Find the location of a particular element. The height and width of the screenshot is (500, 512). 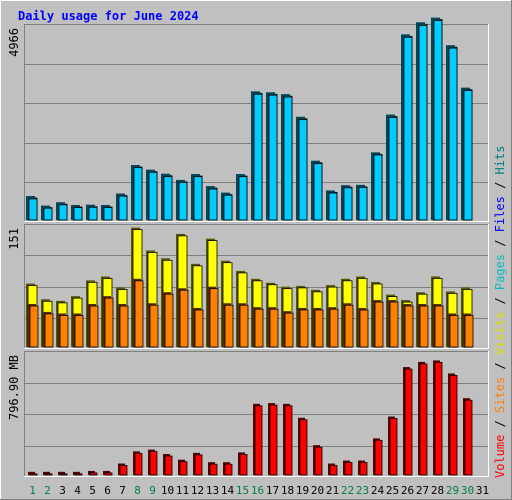

x-tick-label: 10 is located at coordinates (167, 490).